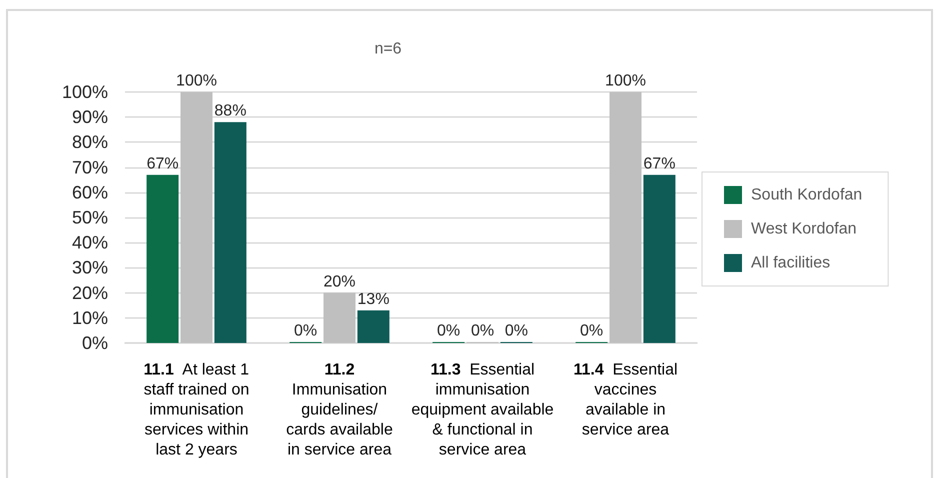 This screenshot has height=478, width=936. What do you see at coordinates (197, 410) in the screenshot?
I see `x-tick-label: 11.1 At least 1 staff trained on immunisation services within last 2 years` at bounding box center [197, 410].